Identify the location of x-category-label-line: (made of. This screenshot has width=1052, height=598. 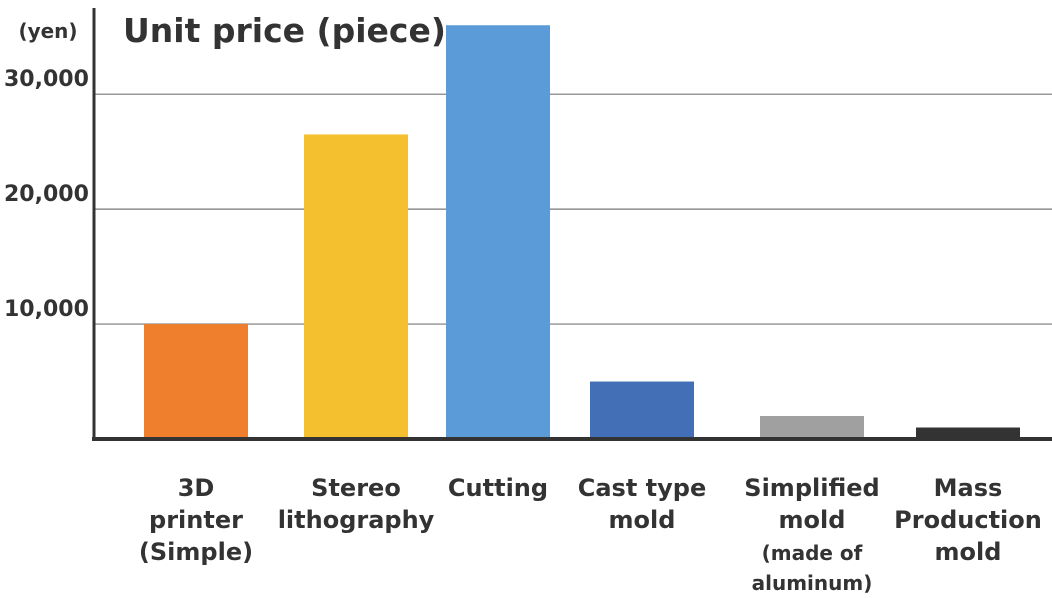
(812, 553).